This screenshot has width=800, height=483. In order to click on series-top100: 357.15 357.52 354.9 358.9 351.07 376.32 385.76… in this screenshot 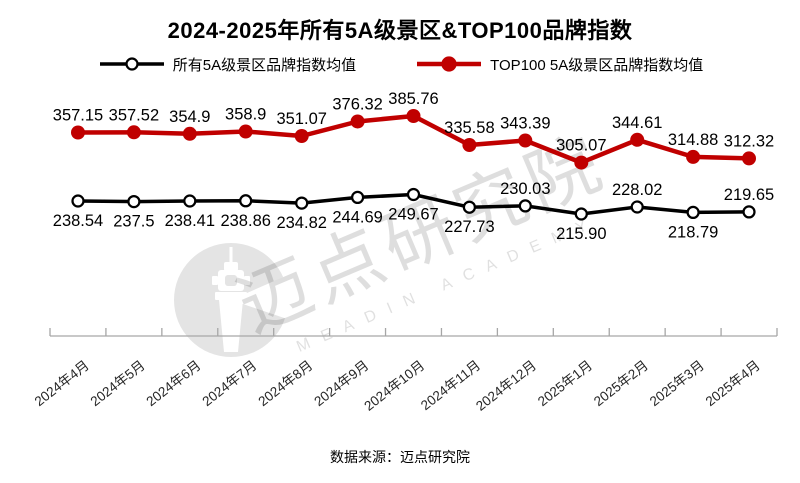, I will do `click(413, 130)`.